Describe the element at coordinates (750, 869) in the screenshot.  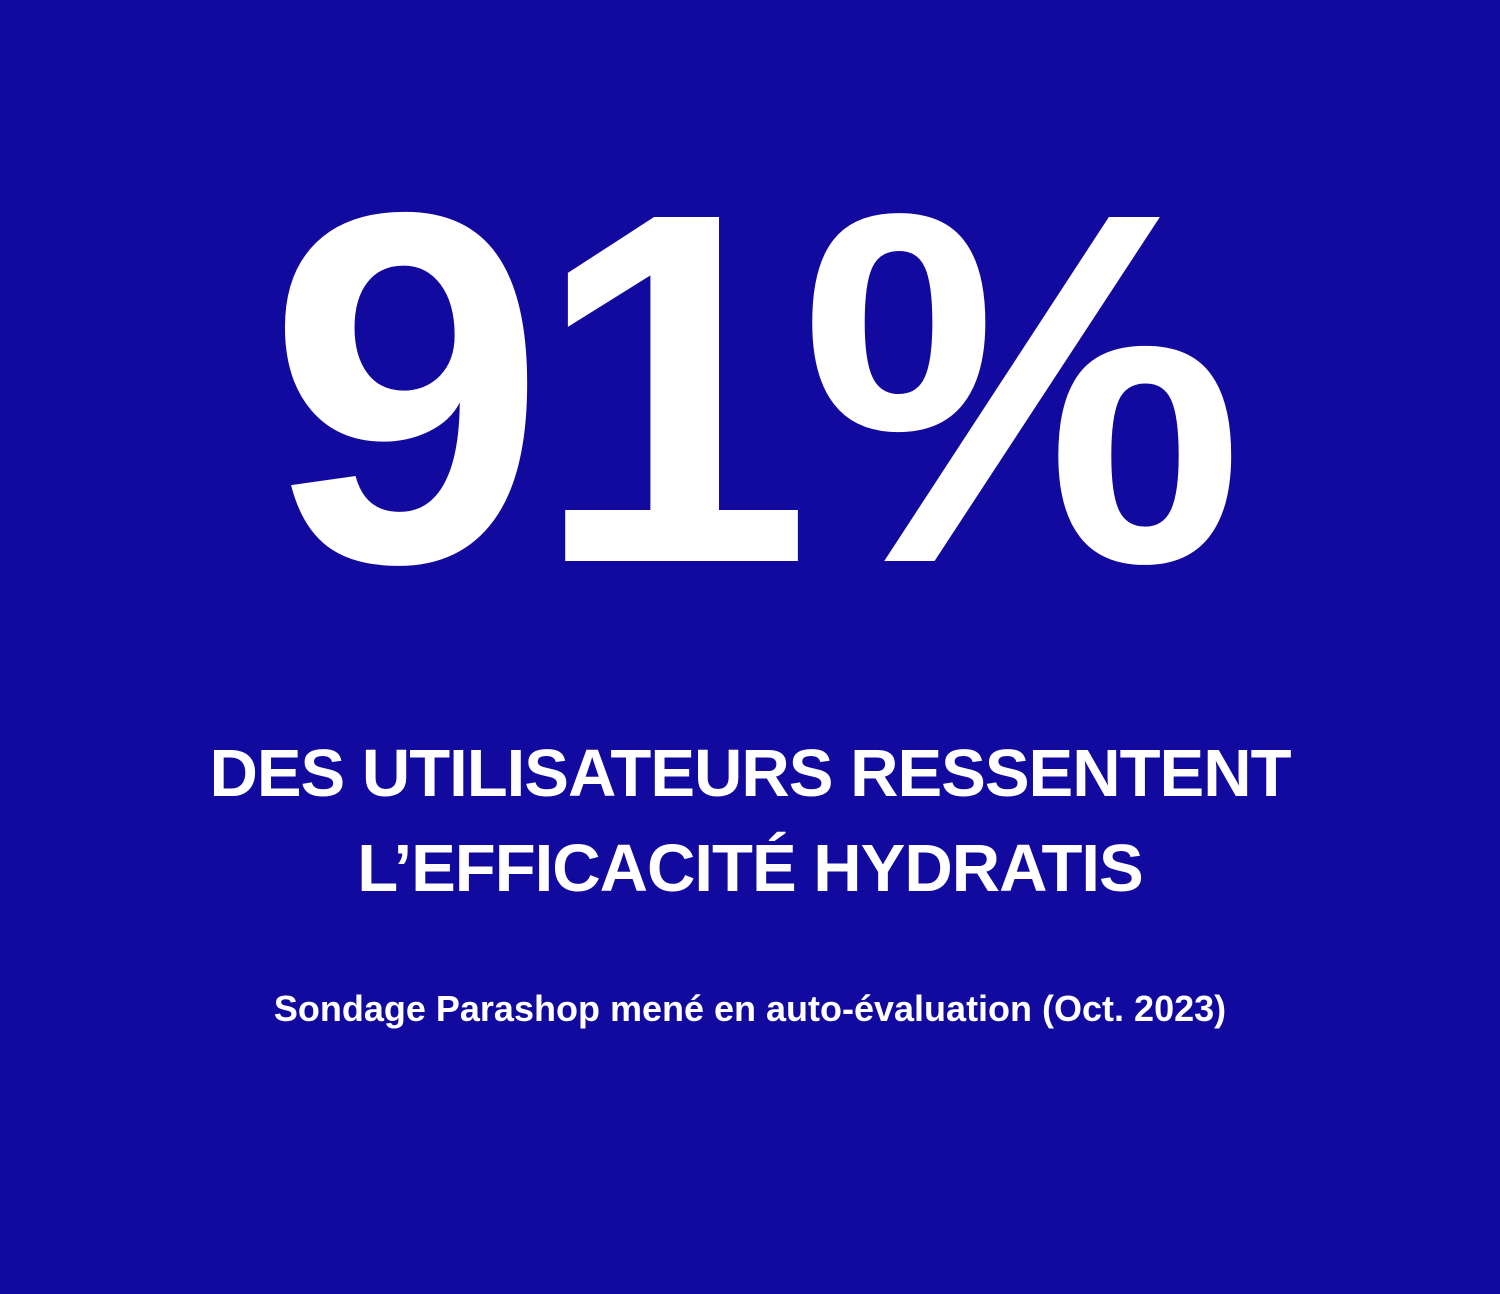
I see `stat-headline-line-2: L’EFFICACITÉ HYDRATIS` at that location.